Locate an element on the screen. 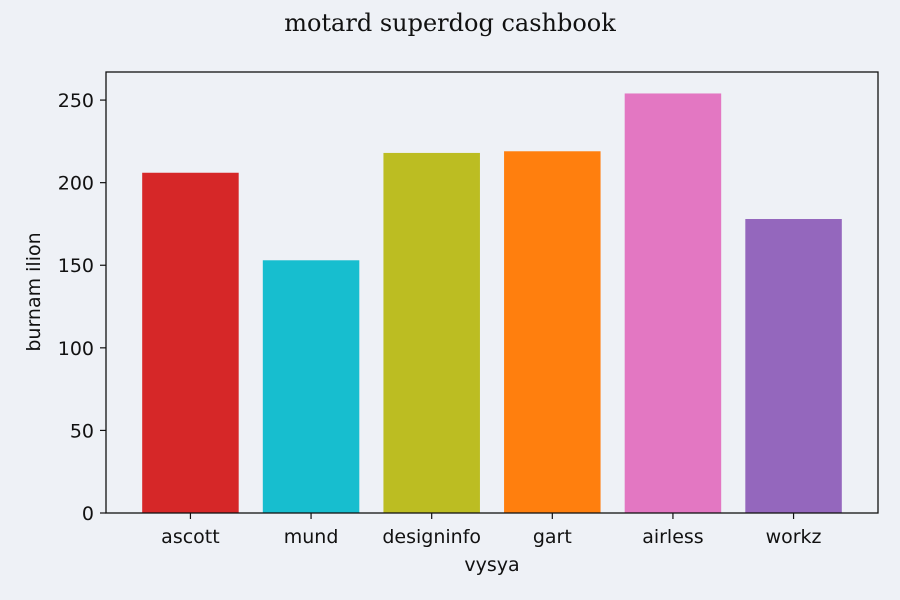 The width and height of the screenshot is (900, 600). y-tick-label: 200 is located at coordinates (76, 184).